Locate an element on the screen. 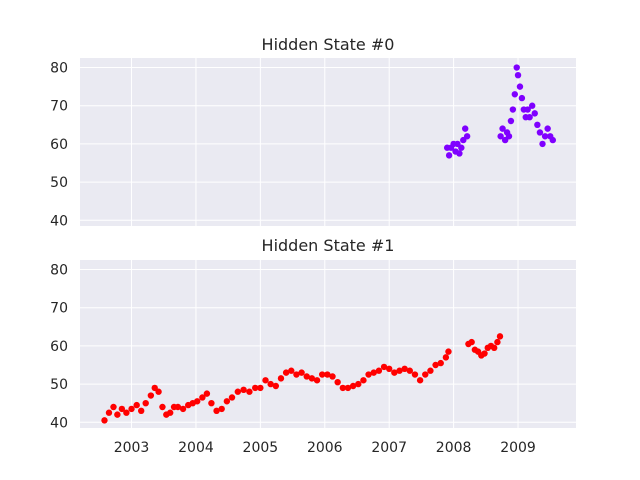  x-tick-label: 2004 is located at coordinates (196, 448).